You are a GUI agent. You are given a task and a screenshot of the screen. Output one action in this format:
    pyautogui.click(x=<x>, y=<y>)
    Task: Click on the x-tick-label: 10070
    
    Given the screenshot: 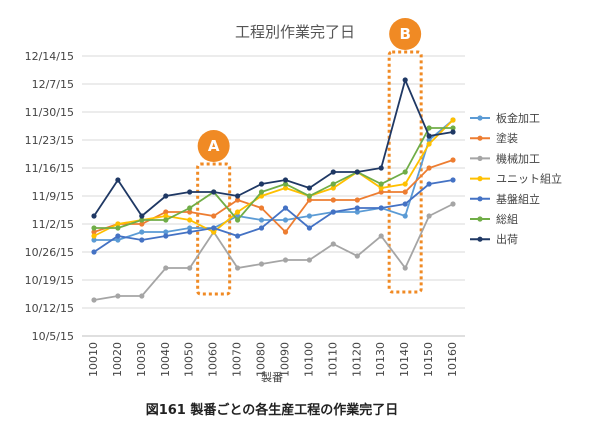 What is the action you would take?
    pyautogui.click(x=237, y=359)
    